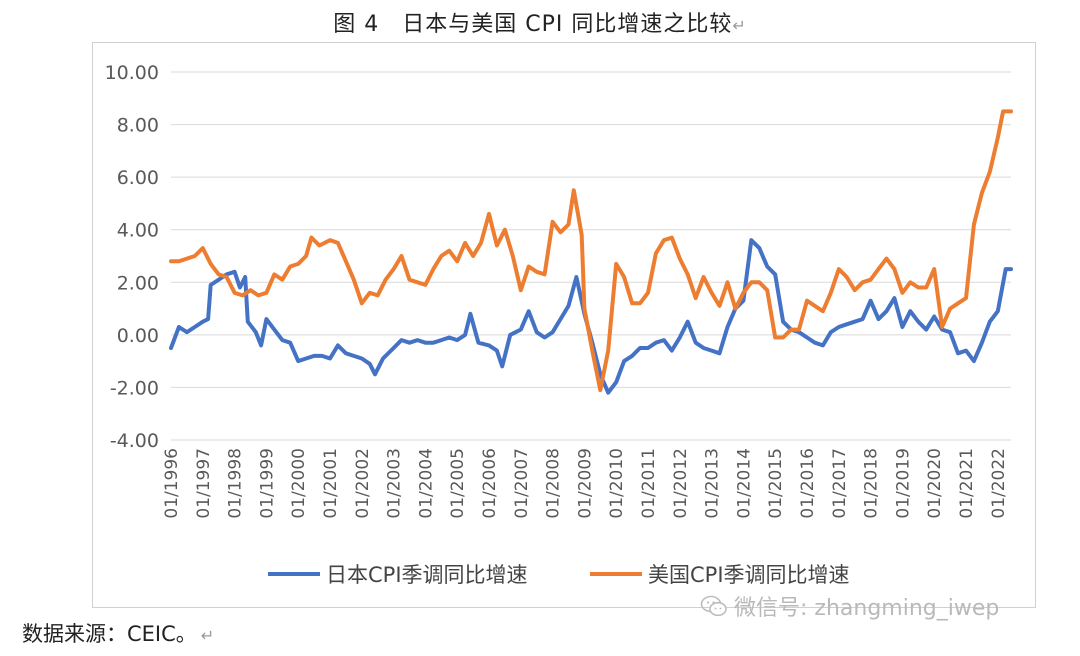 The height and width of the screenshot is (656, 1080). I want to click on x-tick-label: 01/2018, so click(872, 483).